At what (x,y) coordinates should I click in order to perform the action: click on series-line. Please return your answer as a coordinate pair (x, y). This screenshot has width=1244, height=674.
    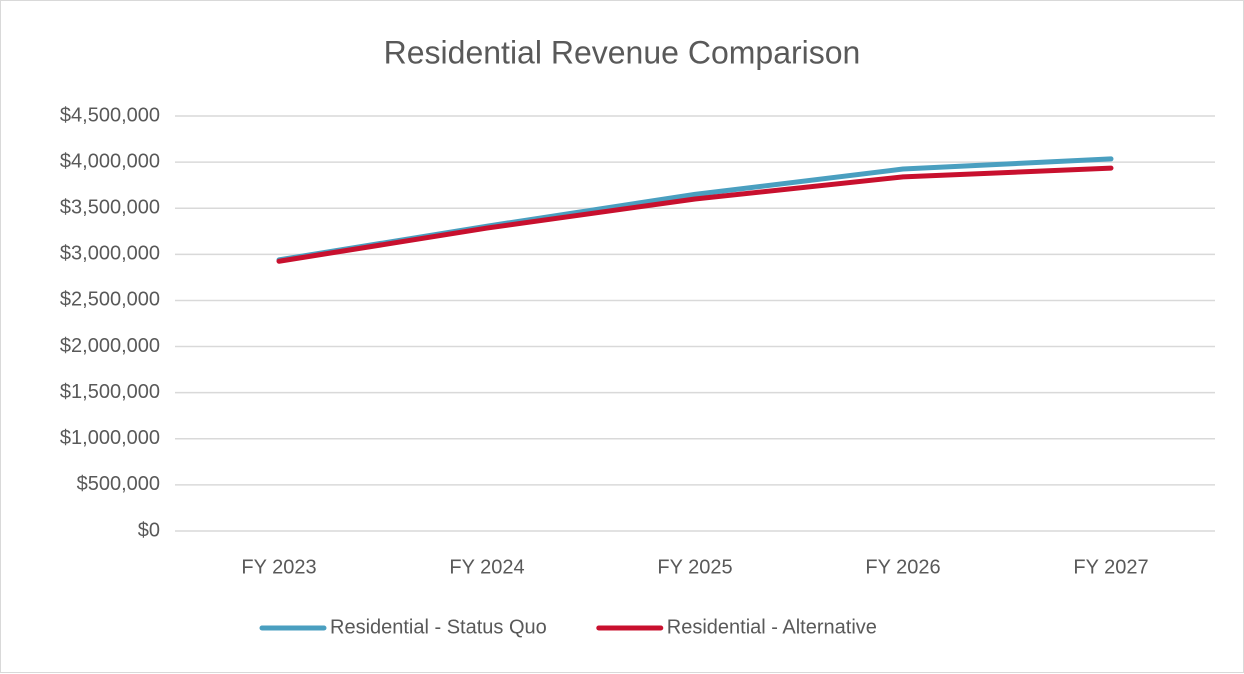
    Looking at the image, I should click on (695, 214).